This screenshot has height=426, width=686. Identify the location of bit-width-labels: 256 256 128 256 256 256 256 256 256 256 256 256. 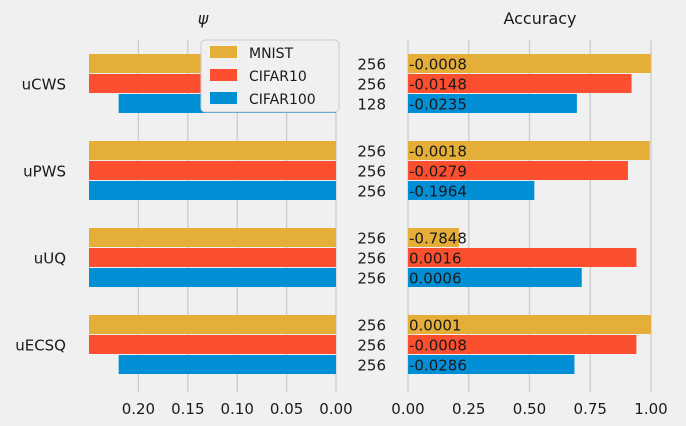
(371, 215).